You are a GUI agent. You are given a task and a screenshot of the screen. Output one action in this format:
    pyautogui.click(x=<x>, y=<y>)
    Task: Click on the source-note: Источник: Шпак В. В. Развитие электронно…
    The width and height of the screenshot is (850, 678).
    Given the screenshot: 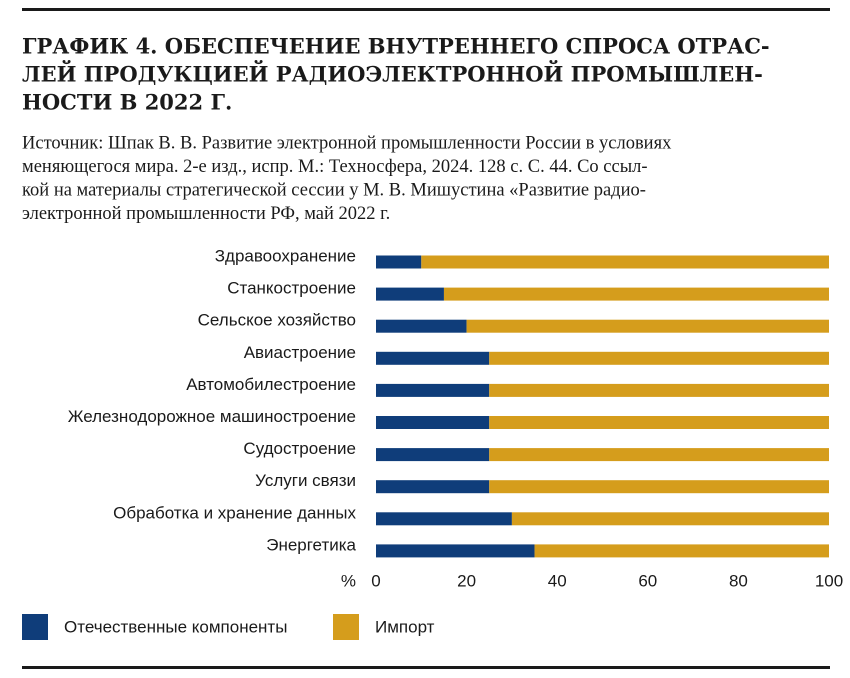 What is the action you would take?
    pyautogui.click(x=347, y=143)
    